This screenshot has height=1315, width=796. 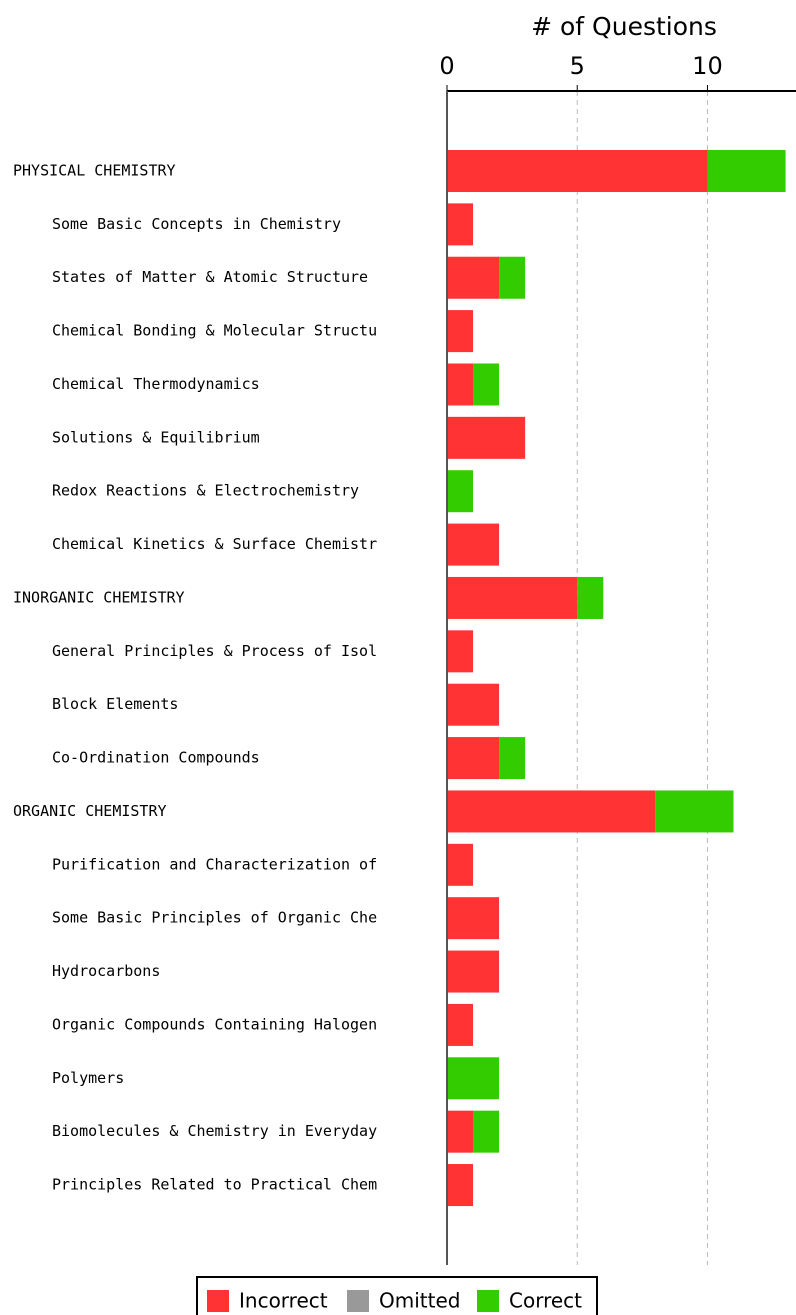 What do you see at coordinates (214, 1185) in the screenshot?
I see `category-label: Principles Related to Practical Chem` at bounding box center [214, 1185].